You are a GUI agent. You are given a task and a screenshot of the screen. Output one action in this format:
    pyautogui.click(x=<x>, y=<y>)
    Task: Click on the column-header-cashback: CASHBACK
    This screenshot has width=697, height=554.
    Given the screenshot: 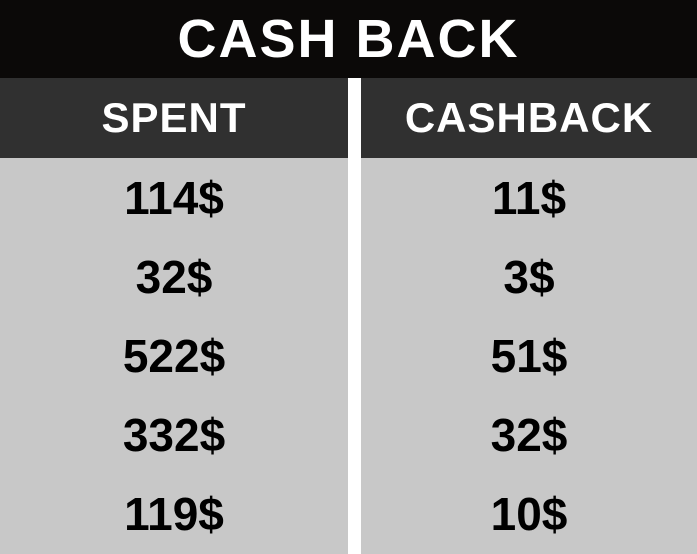 What is the action you would take?
    pyautogui.click(x=529, y=118)
    